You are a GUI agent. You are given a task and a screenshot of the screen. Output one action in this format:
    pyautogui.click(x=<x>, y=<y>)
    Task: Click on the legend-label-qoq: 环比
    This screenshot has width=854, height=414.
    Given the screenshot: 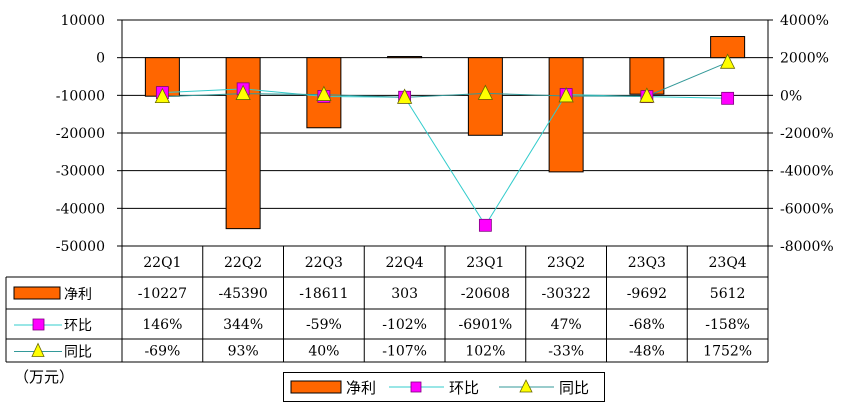 What is the action you would take?
    pyautogui.click(x=464, y=388)
    